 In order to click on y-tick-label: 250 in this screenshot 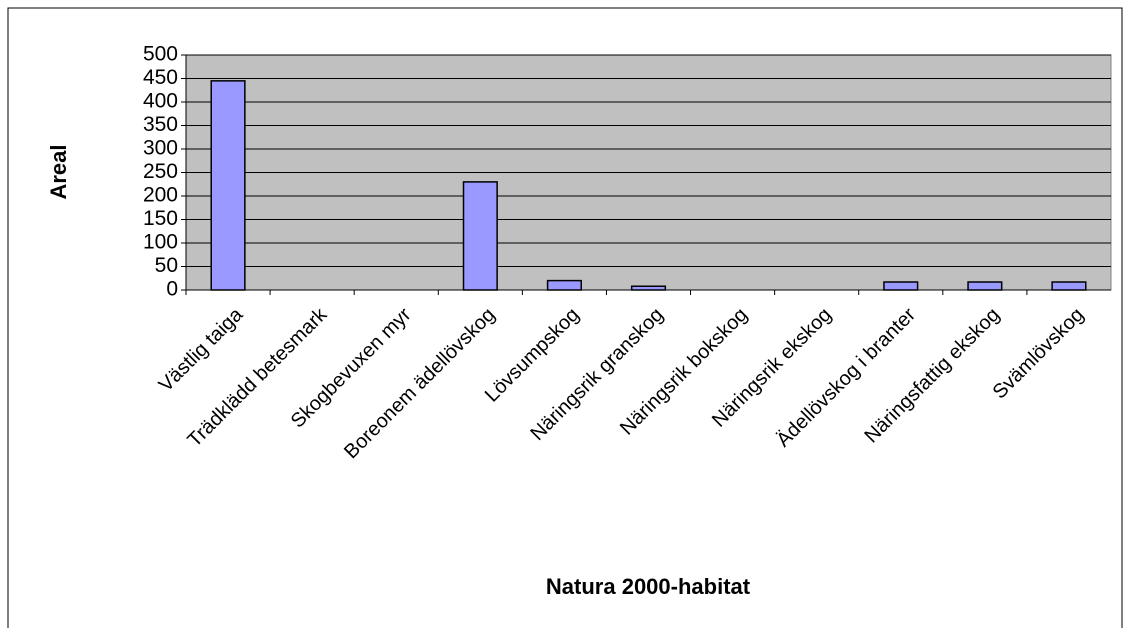, I will do `click(160, 171)`.